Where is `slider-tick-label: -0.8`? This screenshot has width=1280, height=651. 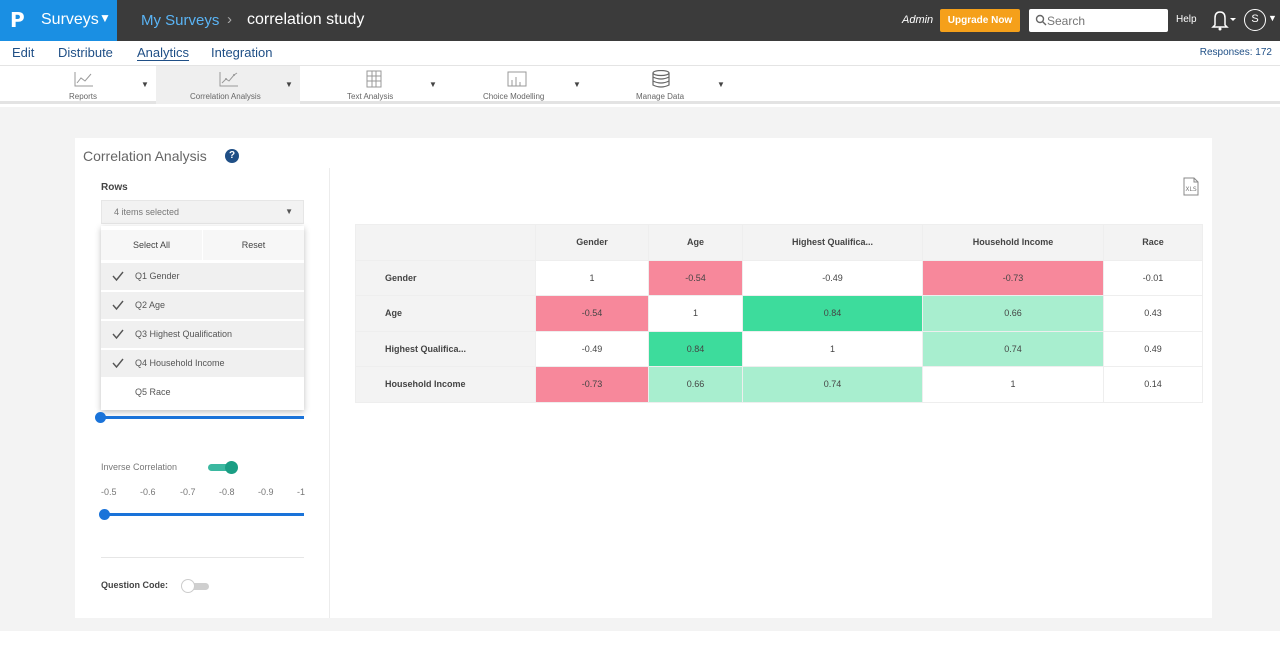
slider-tick-label: -0.8 is located at coordinates (227, 492).